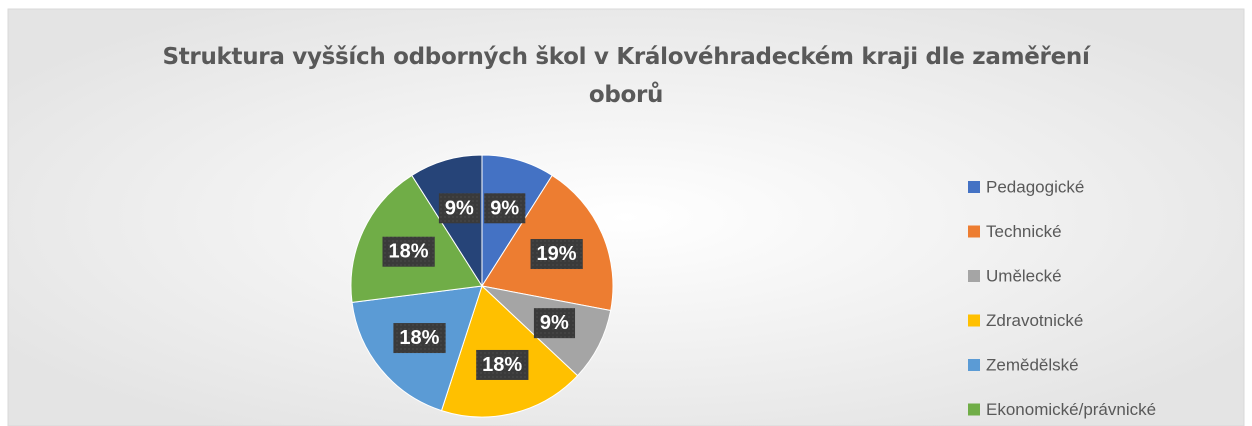 Image resolution: width=1252 pixels, height=426 pixels. What do you see at coordinates (1024, 275) in the screenshot?
I see `legend-label: Umělecké` at bounding box center [1024, 275].